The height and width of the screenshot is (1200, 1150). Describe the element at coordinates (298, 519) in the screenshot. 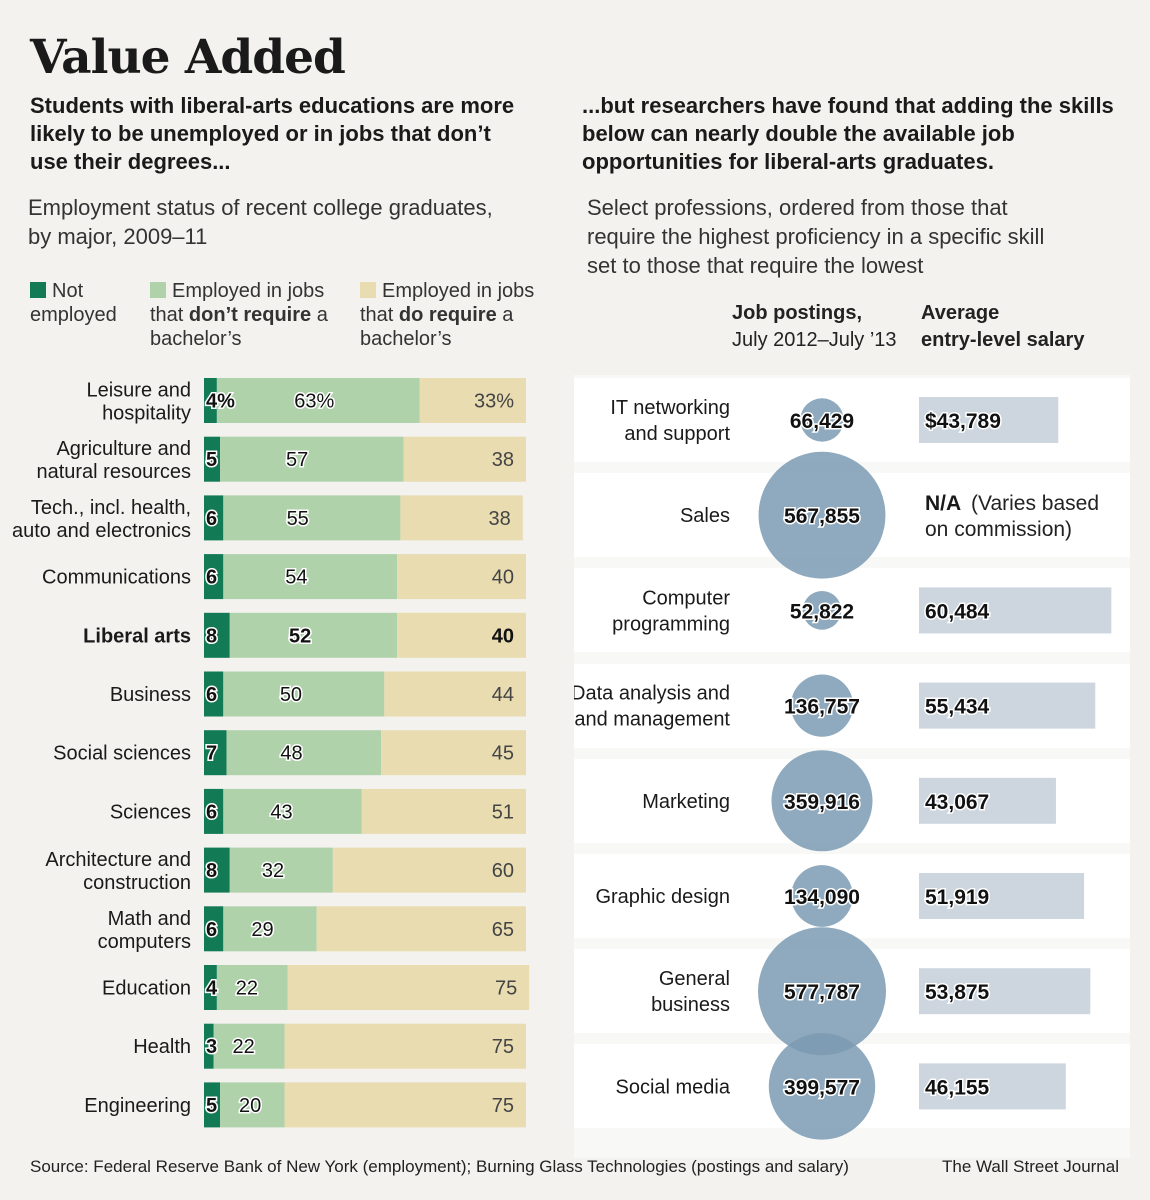

I see `data-label-not-require: 55` at that location.